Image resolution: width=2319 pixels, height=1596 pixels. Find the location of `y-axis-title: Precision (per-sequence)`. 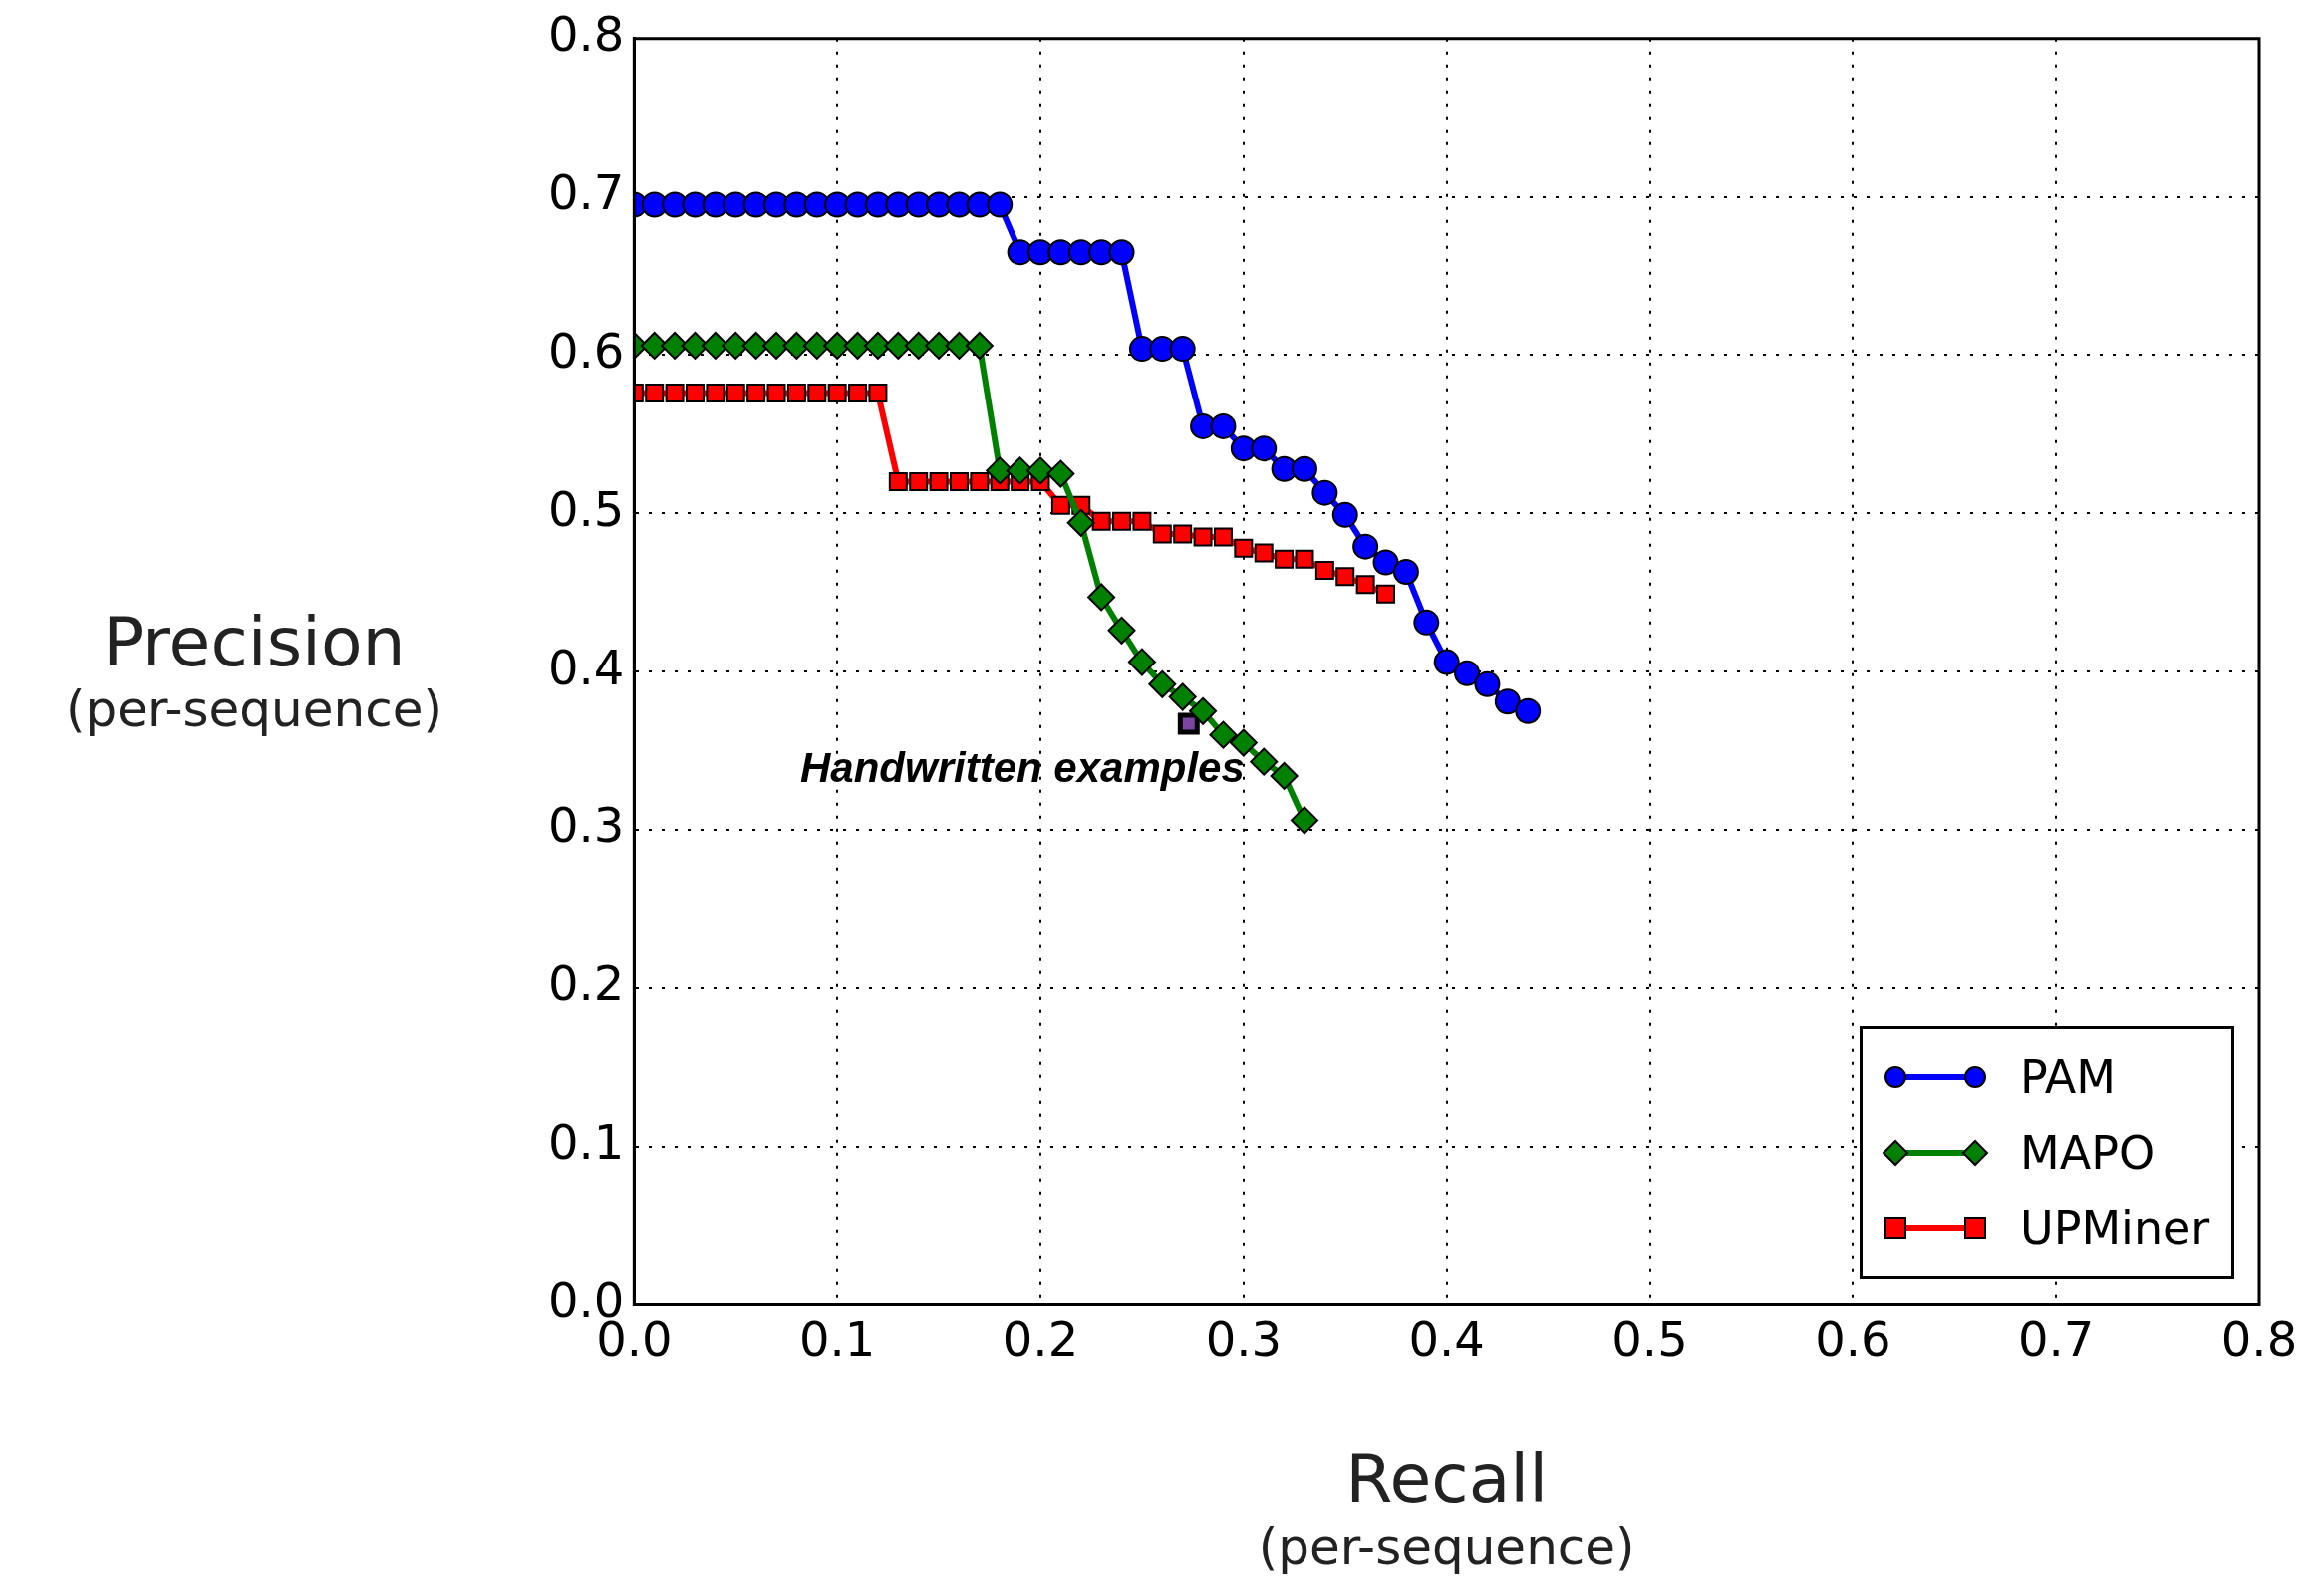

y-axis-title: Precision (per-sequence) is located at coordinates (254, 671).